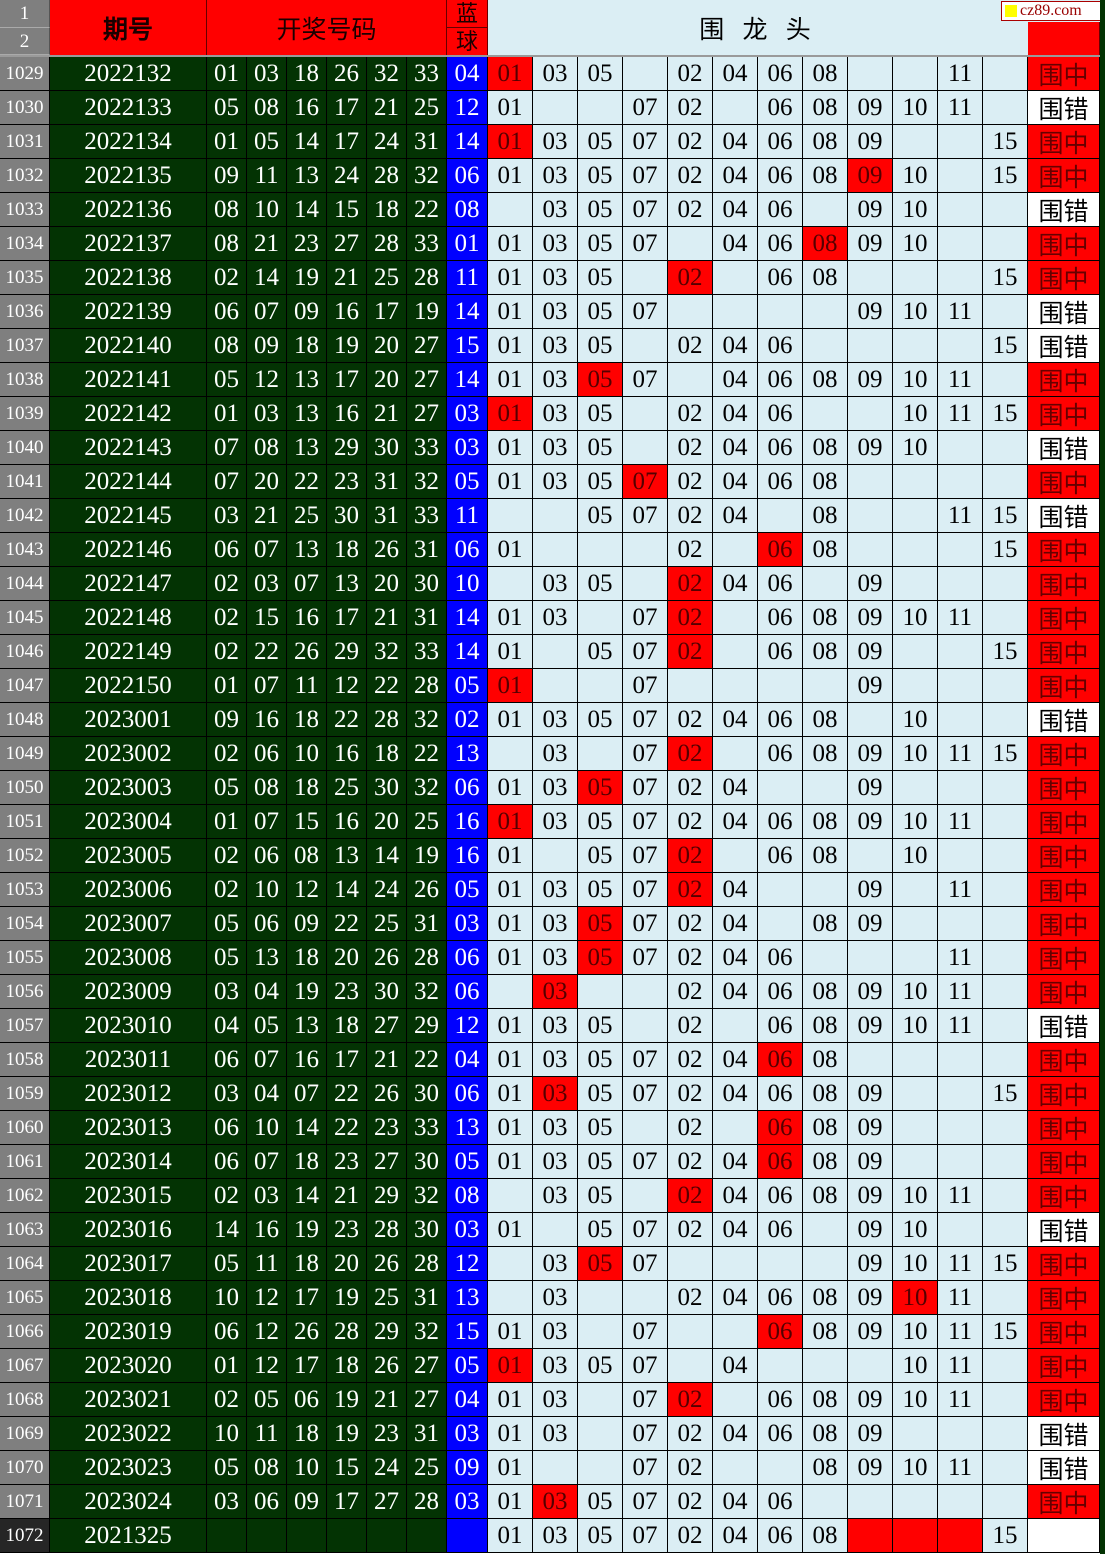 The height and width of the screenshot is (1554, 1105). I want to click on blue-number-cell: 04, so click(467, 74).